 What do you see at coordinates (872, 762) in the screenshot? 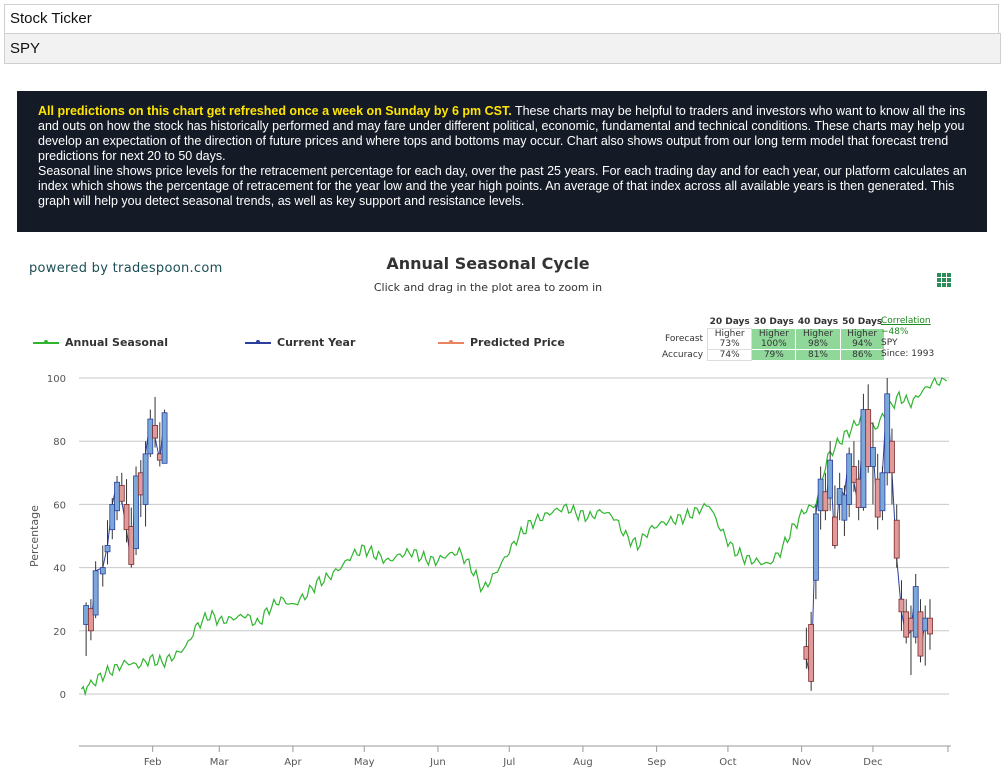
I see `x-tick-label-dec: Dec` at bounding box center [872, 762].